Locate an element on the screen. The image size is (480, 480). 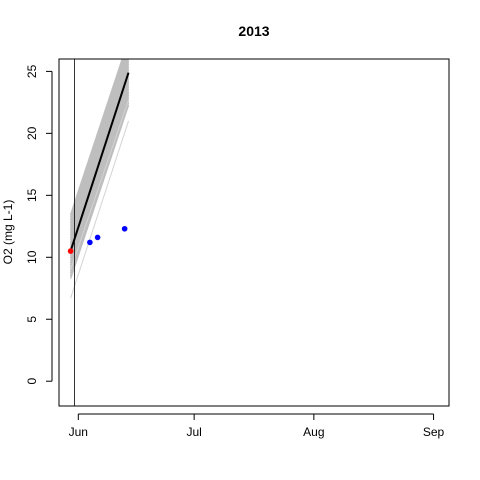
series-point-layer is located at coordinates (97, 239).